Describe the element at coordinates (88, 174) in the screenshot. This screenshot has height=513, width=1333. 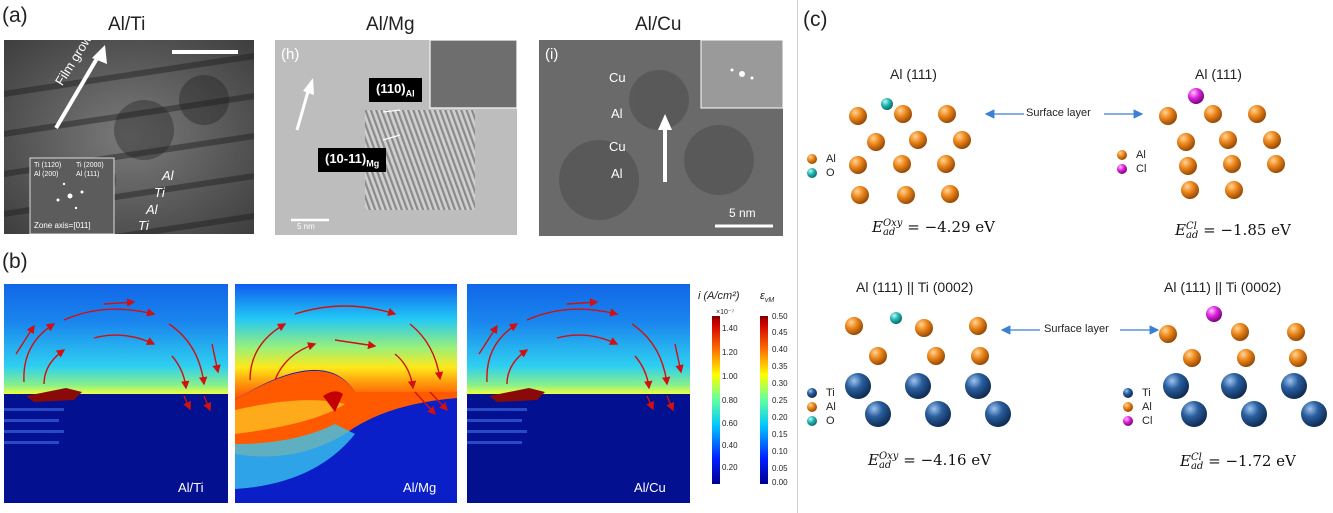
I see `inset-label-al111: Al (111)` at that location.